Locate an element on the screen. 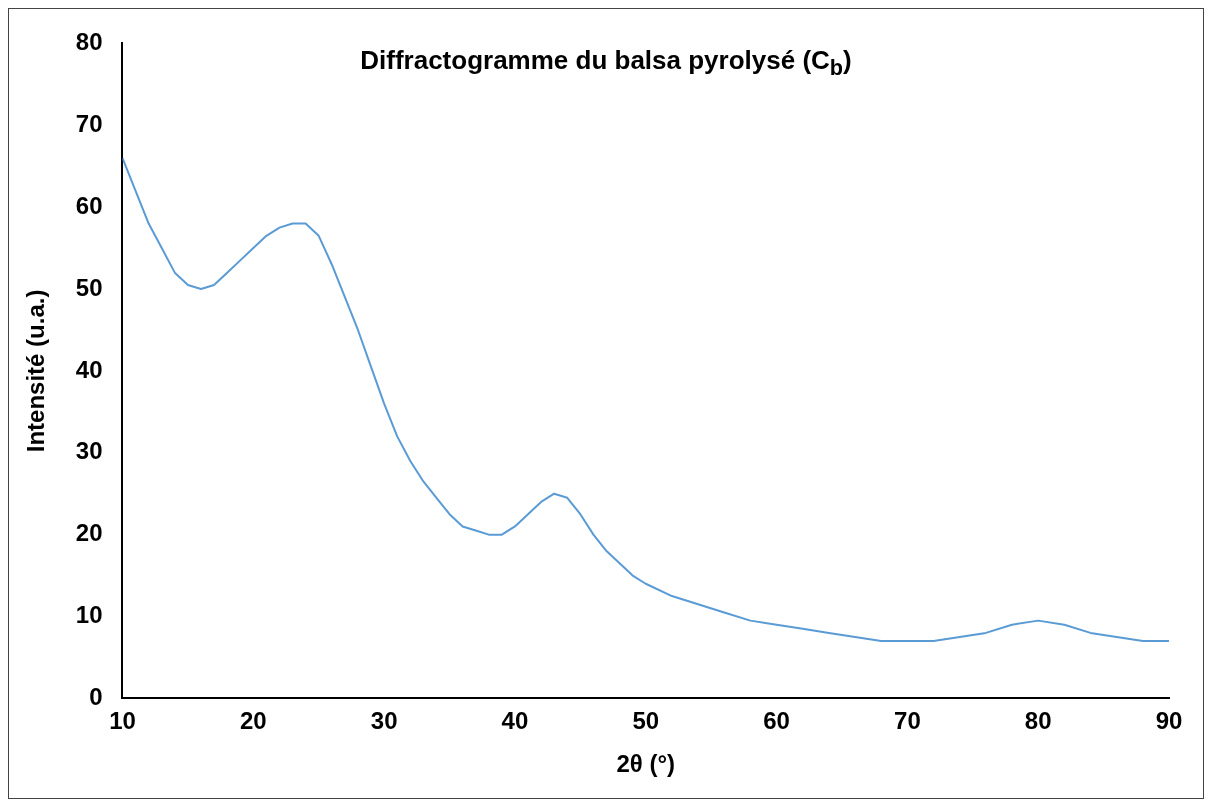 This screenshot has height=809, width=1214. y-tick-label: 30 is located at coordinates (89, 451).